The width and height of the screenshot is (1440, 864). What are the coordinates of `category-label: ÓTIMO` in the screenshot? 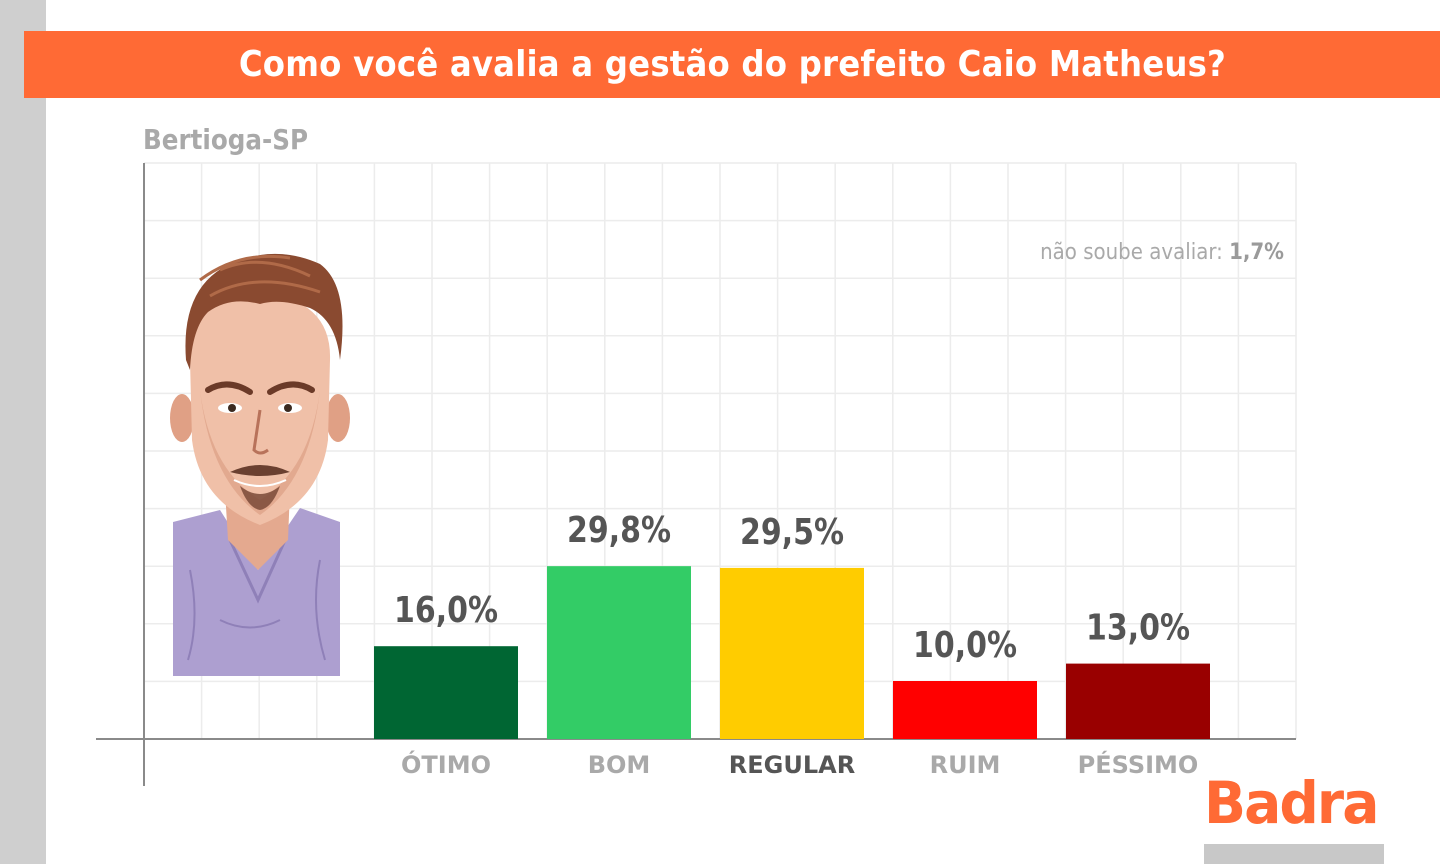 It's located at (446, 764).